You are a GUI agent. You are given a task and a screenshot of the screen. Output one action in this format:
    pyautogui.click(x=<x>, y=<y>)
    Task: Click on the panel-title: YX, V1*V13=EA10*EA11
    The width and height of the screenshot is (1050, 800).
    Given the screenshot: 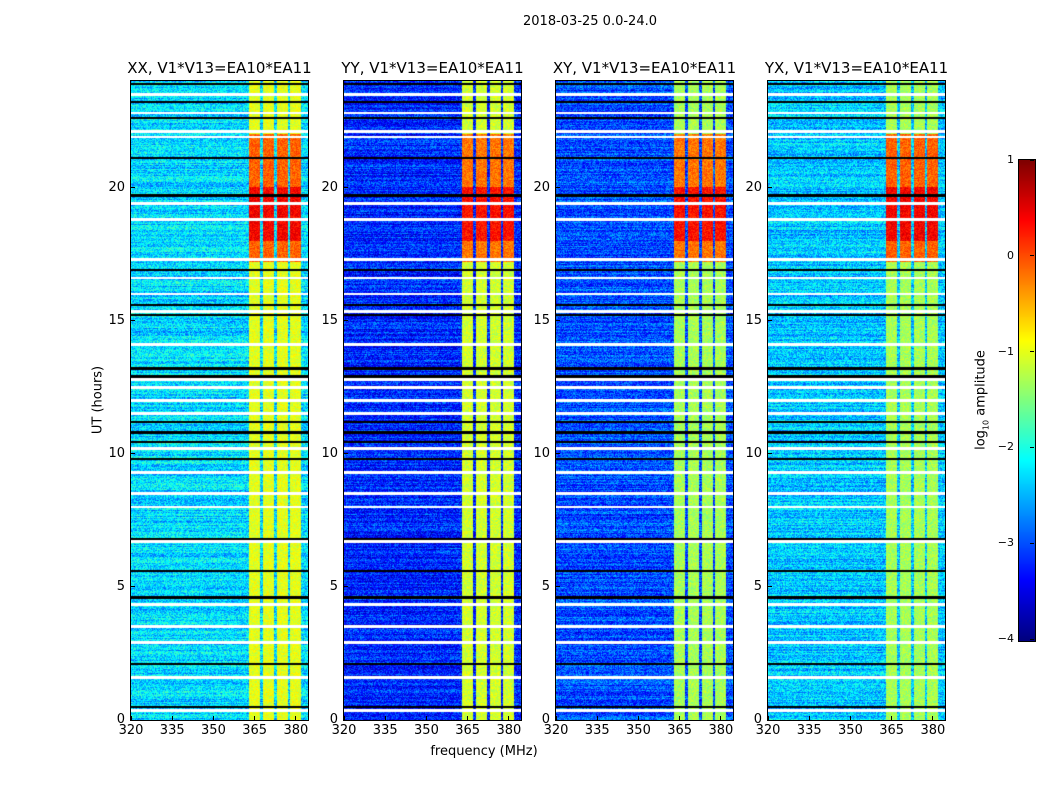 What is the action you would take?
    pyautogui.click(x=856, y=68)
    